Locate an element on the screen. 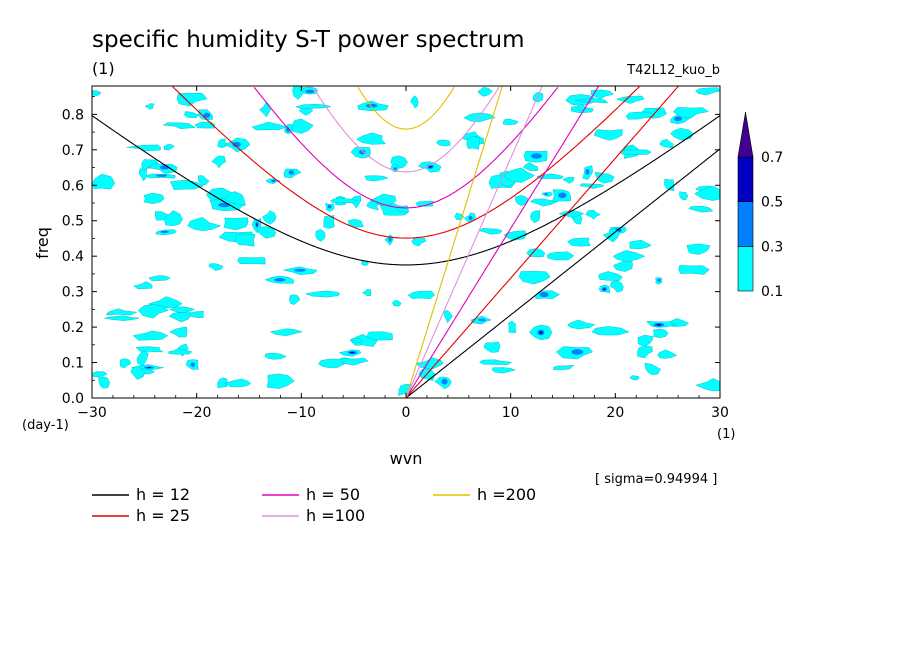 The width and height of the screenshot is (904, 654). chart-title: specific humidity S-T power spectrum is located at coordinates (308, 40).